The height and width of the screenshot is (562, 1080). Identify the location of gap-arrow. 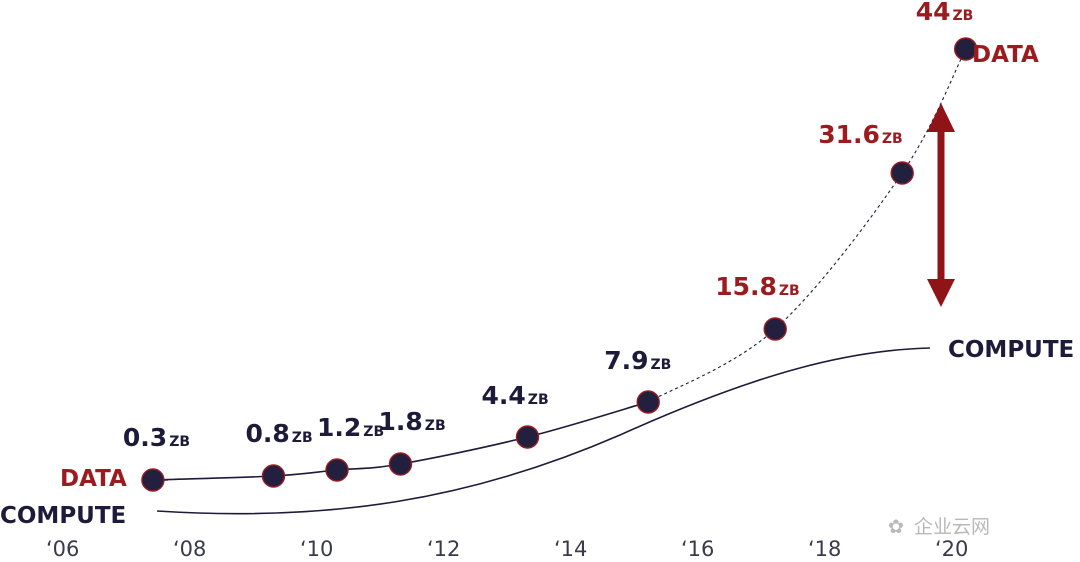
(941, 205).